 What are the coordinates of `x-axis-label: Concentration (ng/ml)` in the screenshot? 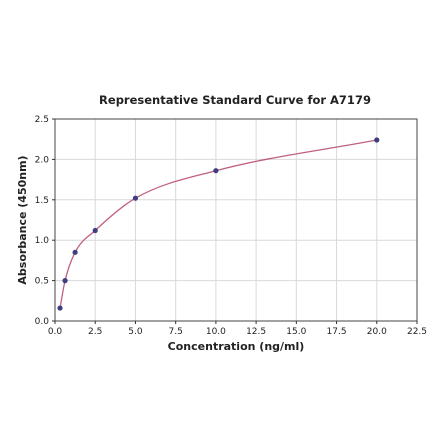 It's located at (236, 346).